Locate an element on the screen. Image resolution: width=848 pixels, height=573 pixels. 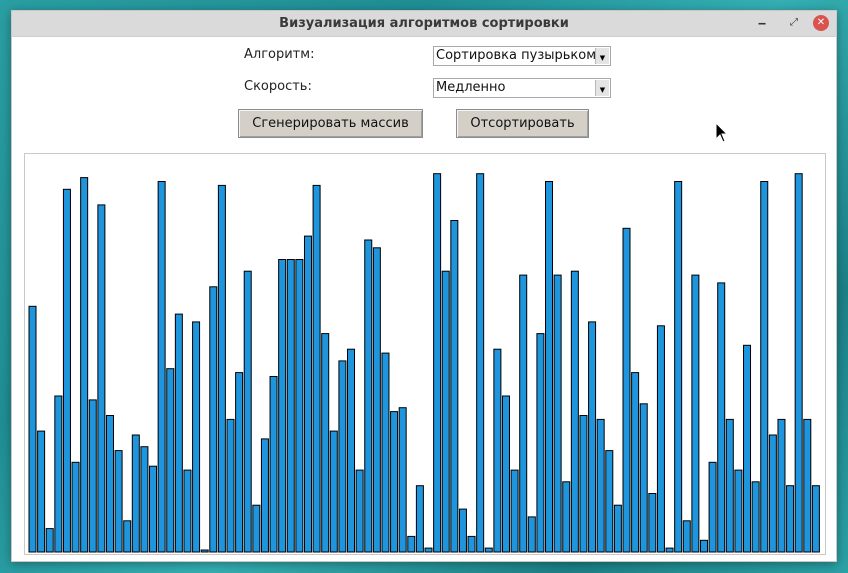
algorithm-select-value: Сортировка пузырьком is located at coordinates (516, 55).